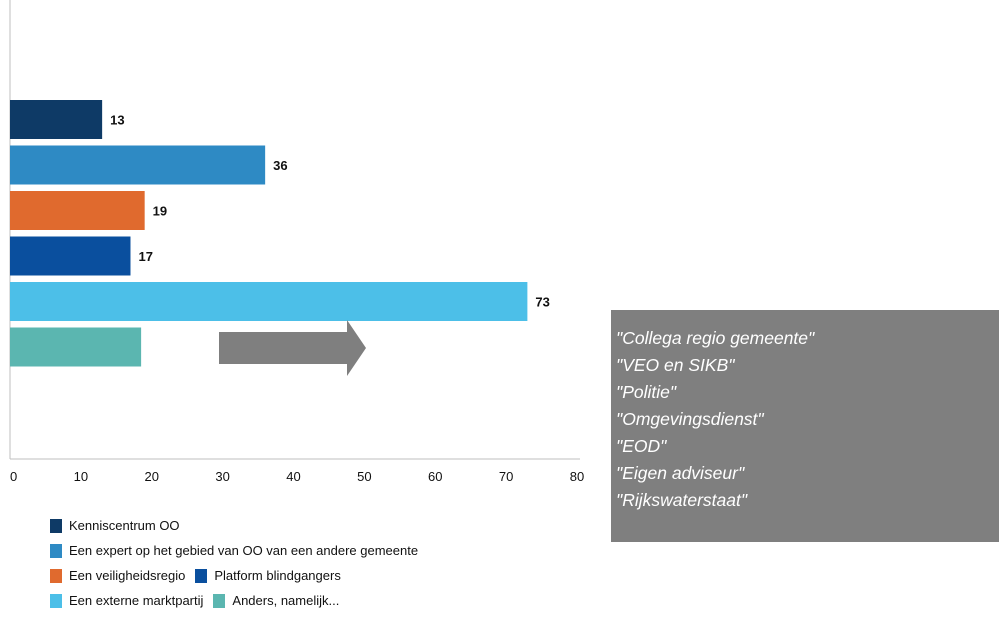 This screenshot has height=617, width=999. Describe the element at coordinates (136, 600) in the screenshot. I see `legend-label: Een externe marktpartij` at that location.